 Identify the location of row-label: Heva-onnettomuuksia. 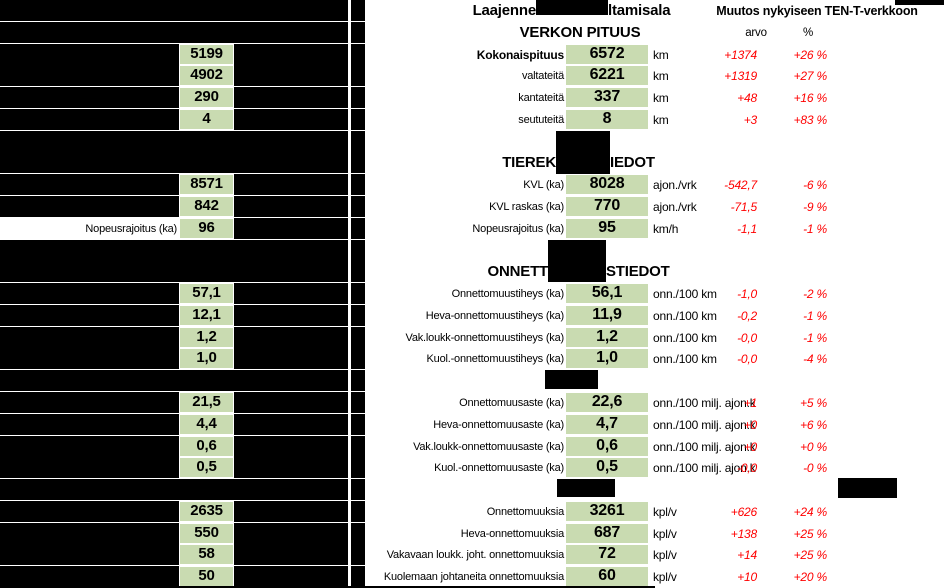
(512, 534).